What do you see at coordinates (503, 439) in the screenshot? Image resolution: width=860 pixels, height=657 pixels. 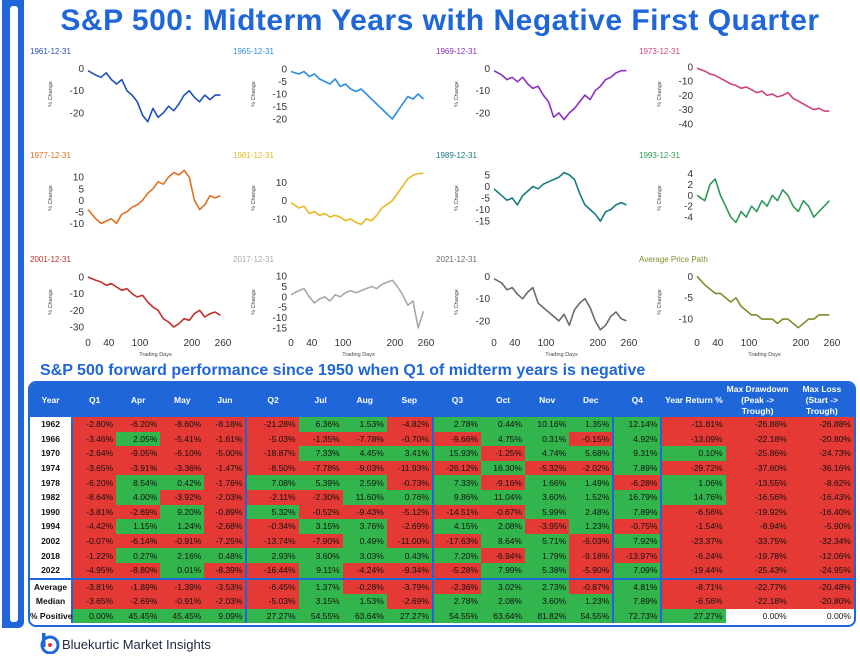 I see `table-cell: 4.75%` at bounding box center [503, 439].